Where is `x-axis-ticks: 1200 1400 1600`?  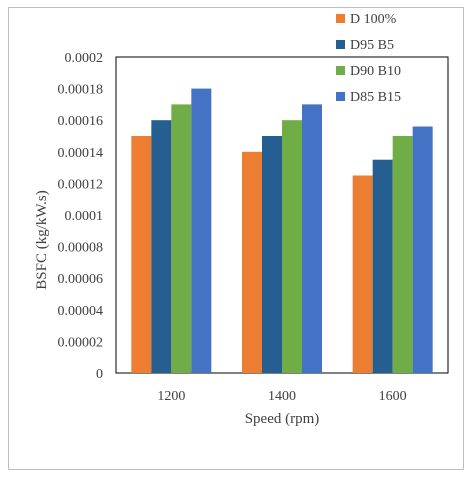 x-axis-ticks: 1200 1400 1600 is located at coordinates (281, 396).